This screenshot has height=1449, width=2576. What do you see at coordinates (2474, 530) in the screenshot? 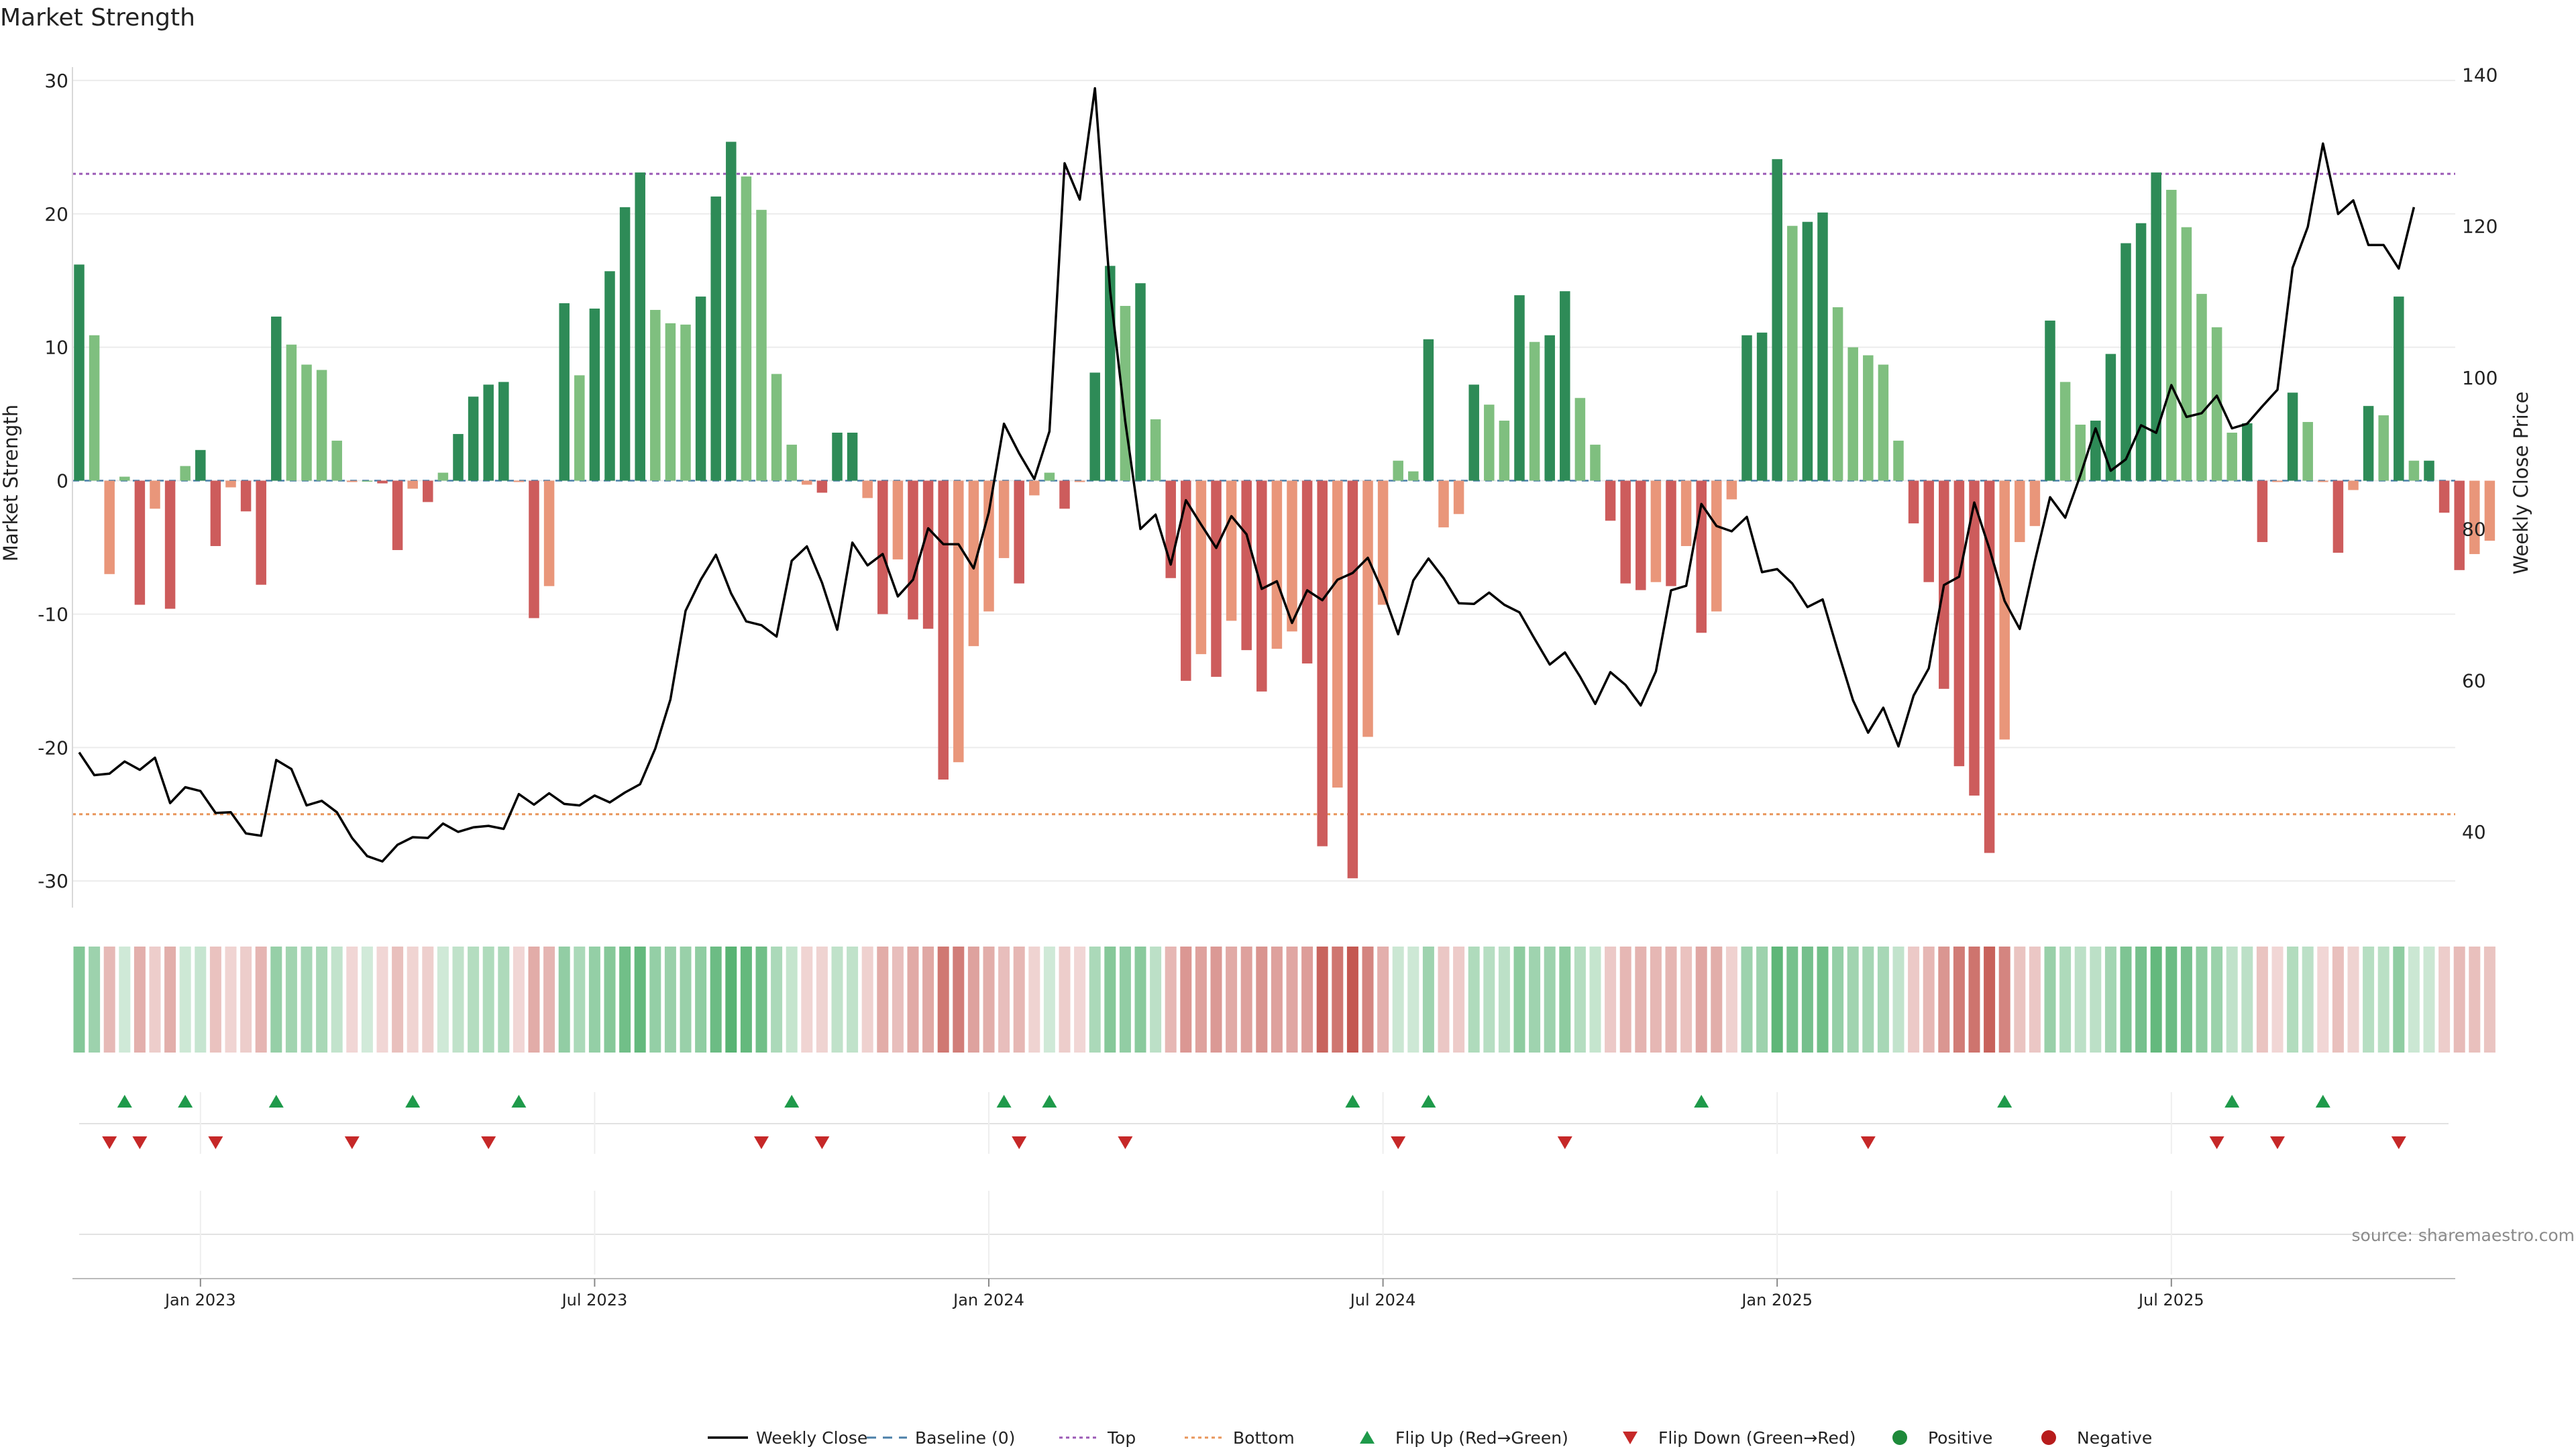
I see `right-tick-label: 80` at bounding box center [2474, 530].